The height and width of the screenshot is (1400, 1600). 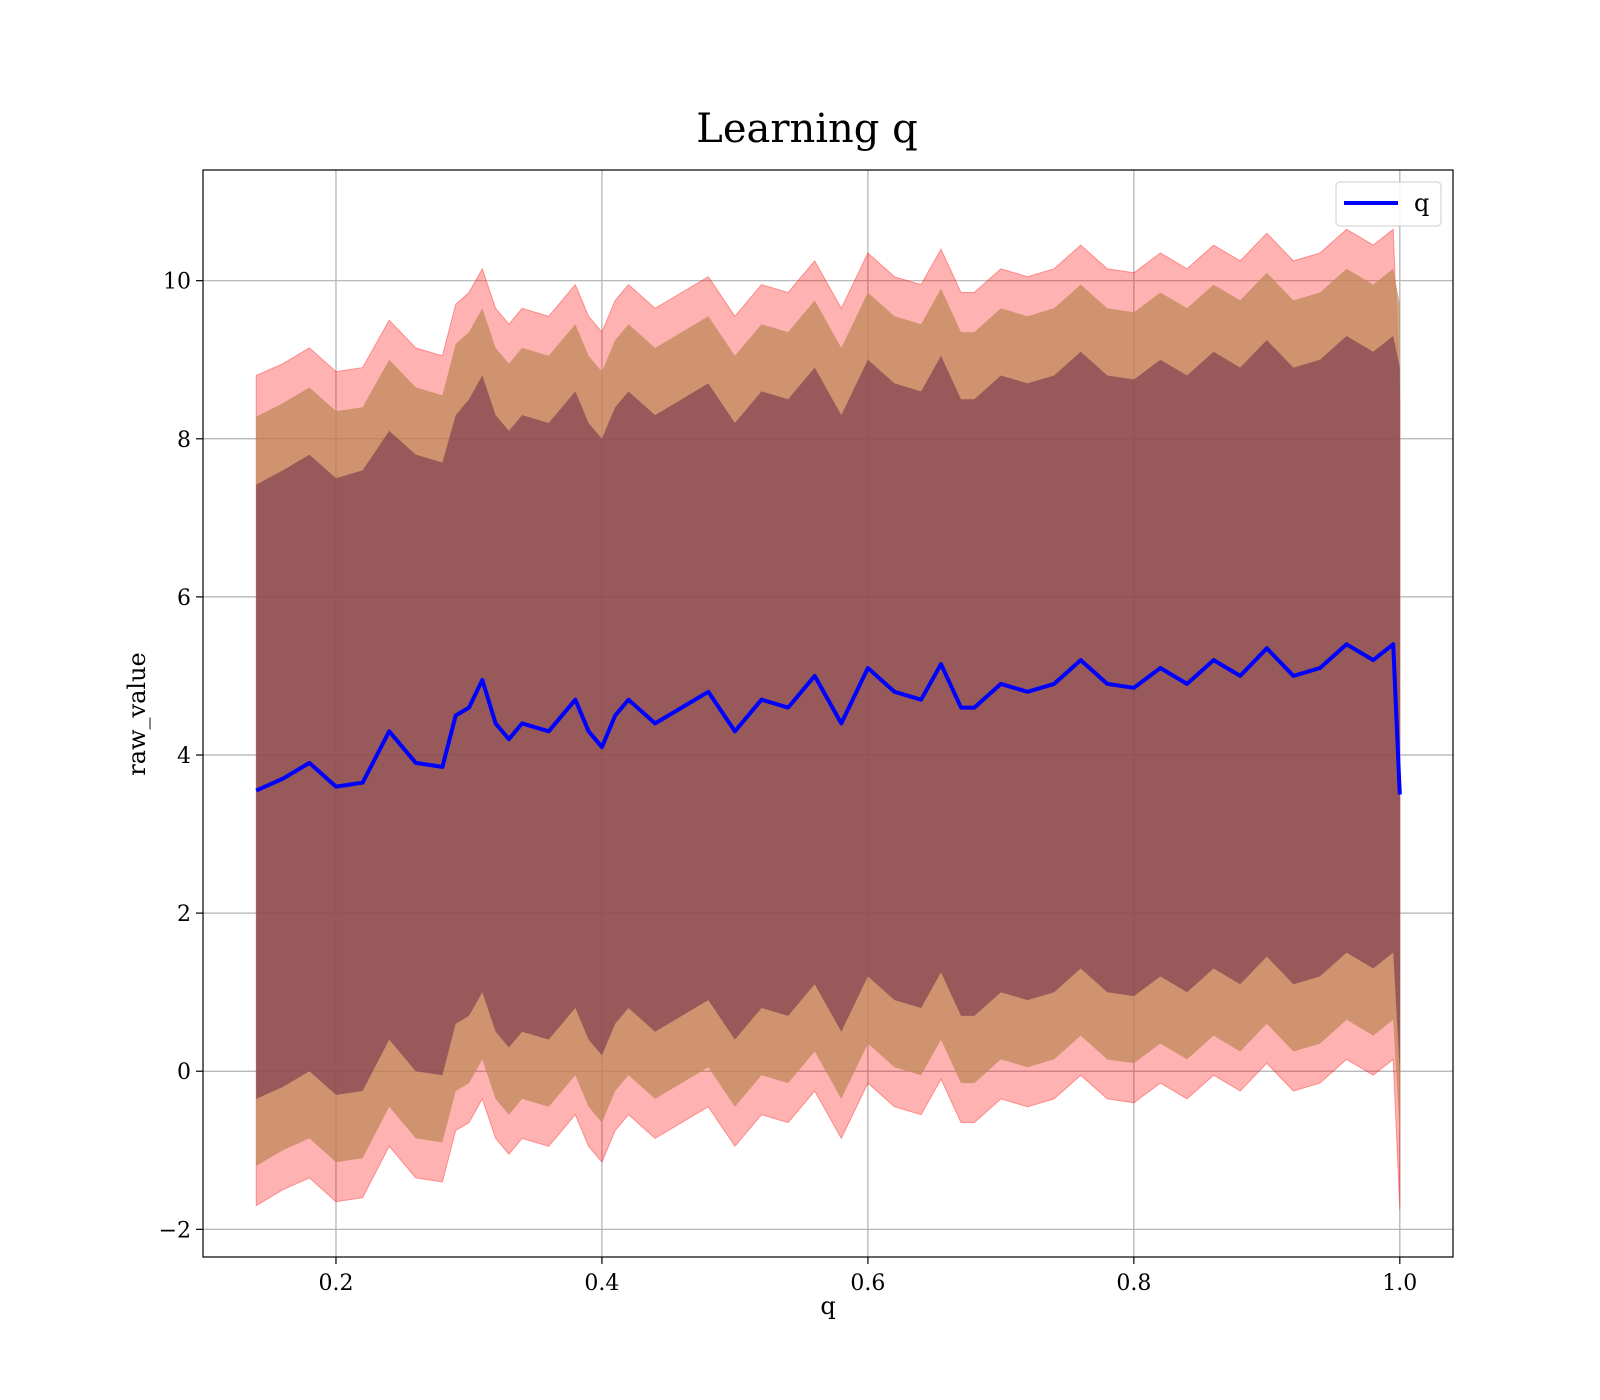 What do you see at coordinates (1399, 1283) in the screenshot?
I see `x-tick-label: 1.0` at bounding box center [1399, 1283].